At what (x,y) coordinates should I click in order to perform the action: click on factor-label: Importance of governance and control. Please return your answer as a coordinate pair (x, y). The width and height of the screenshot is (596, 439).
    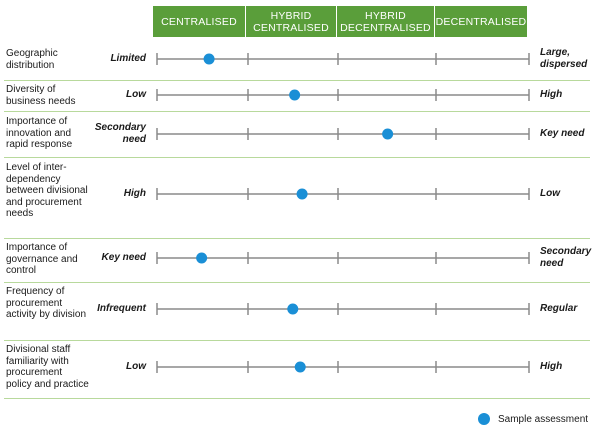
    Looking at the image, I should click on (42, 259).